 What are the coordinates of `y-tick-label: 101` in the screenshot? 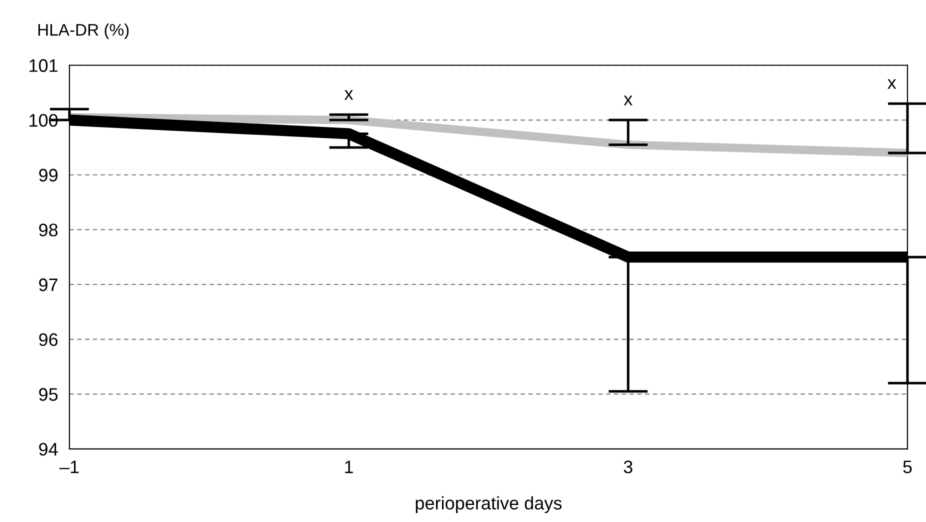 It's located at (44, 65).